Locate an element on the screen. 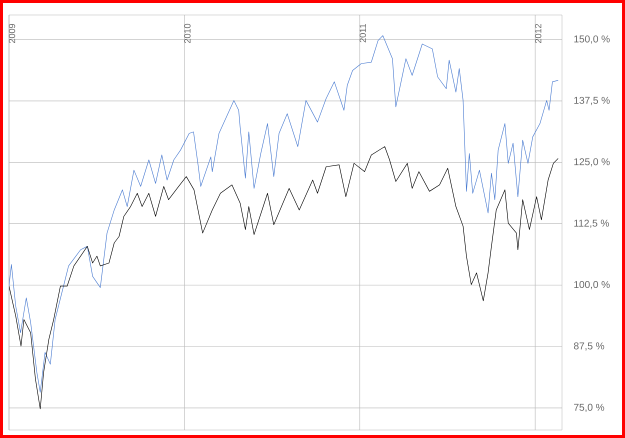 This screenshot has height=438, width=625. y-tick-label: 75,0 % is located at coordinates (589, 408).